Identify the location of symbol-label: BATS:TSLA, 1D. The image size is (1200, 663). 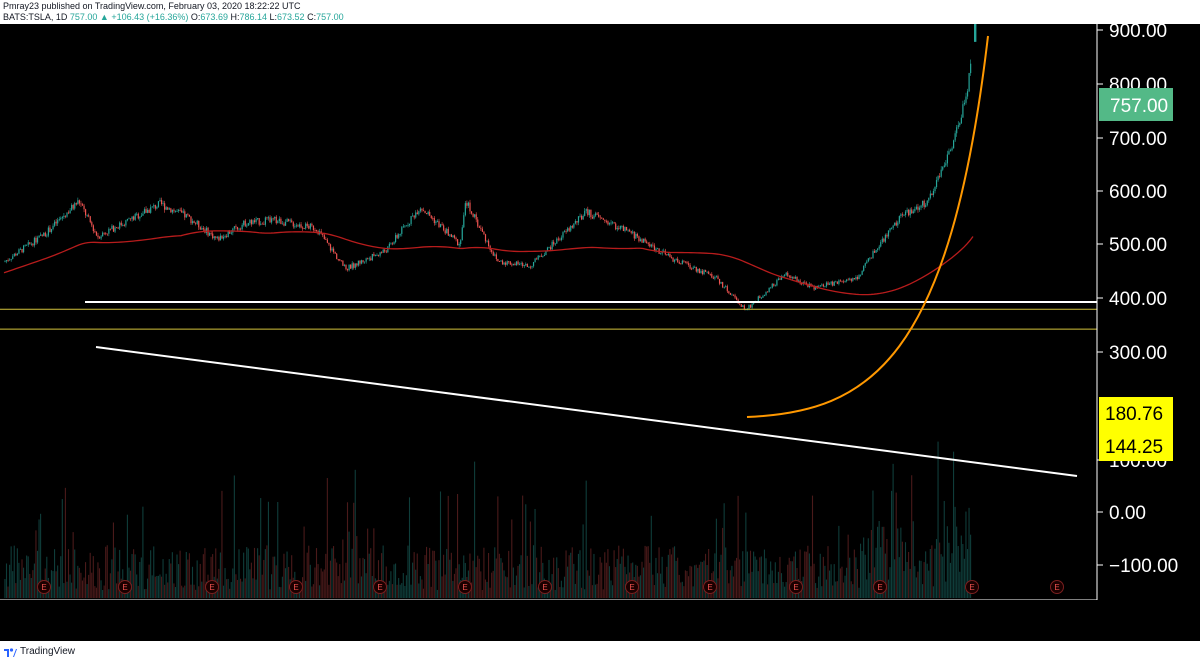
(35, 17).